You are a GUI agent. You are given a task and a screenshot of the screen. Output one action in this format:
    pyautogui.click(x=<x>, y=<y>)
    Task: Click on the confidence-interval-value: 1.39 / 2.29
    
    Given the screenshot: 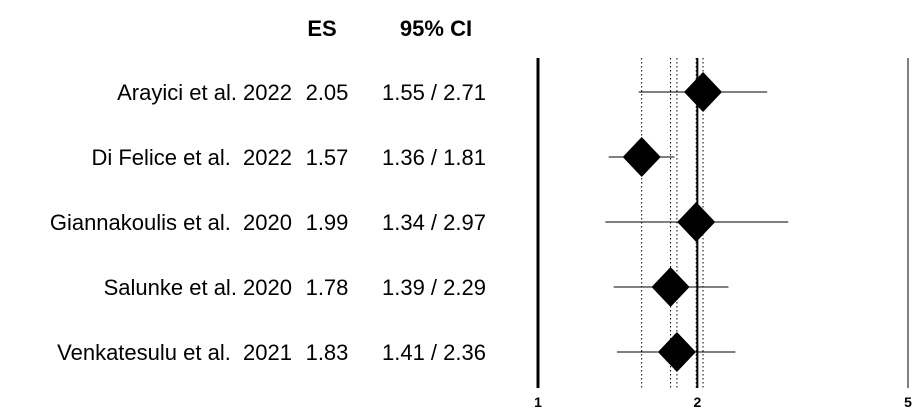 What is the action you would take?
    pyautogui.click(x=434, y=287)
    